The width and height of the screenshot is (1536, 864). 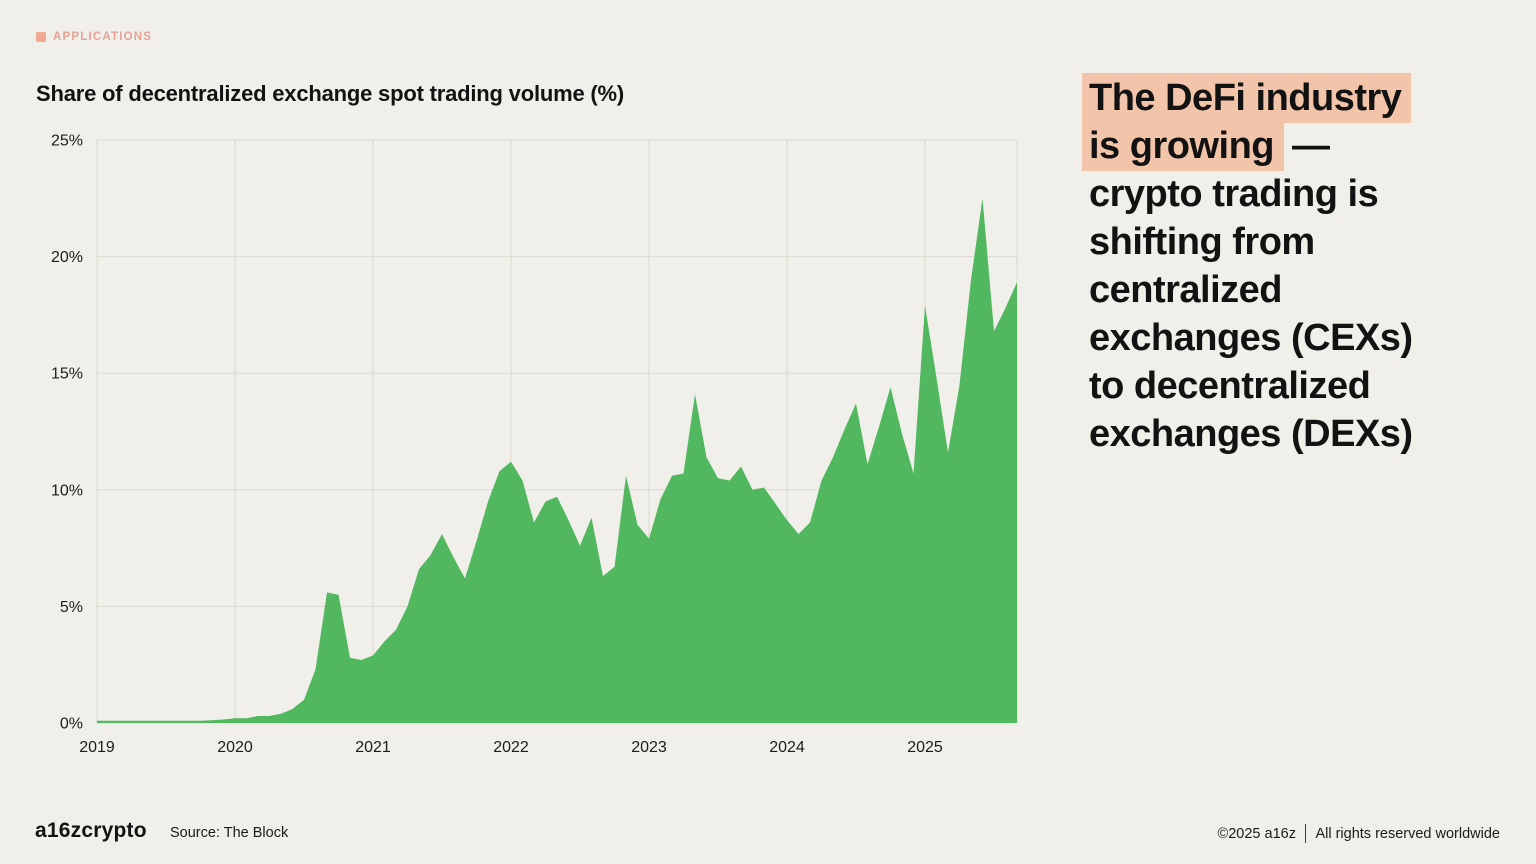 What do you see at coordinates (71, 724) in the screenshot?
I see `y-tick-label: 0%` at bounding box center [71, 724].